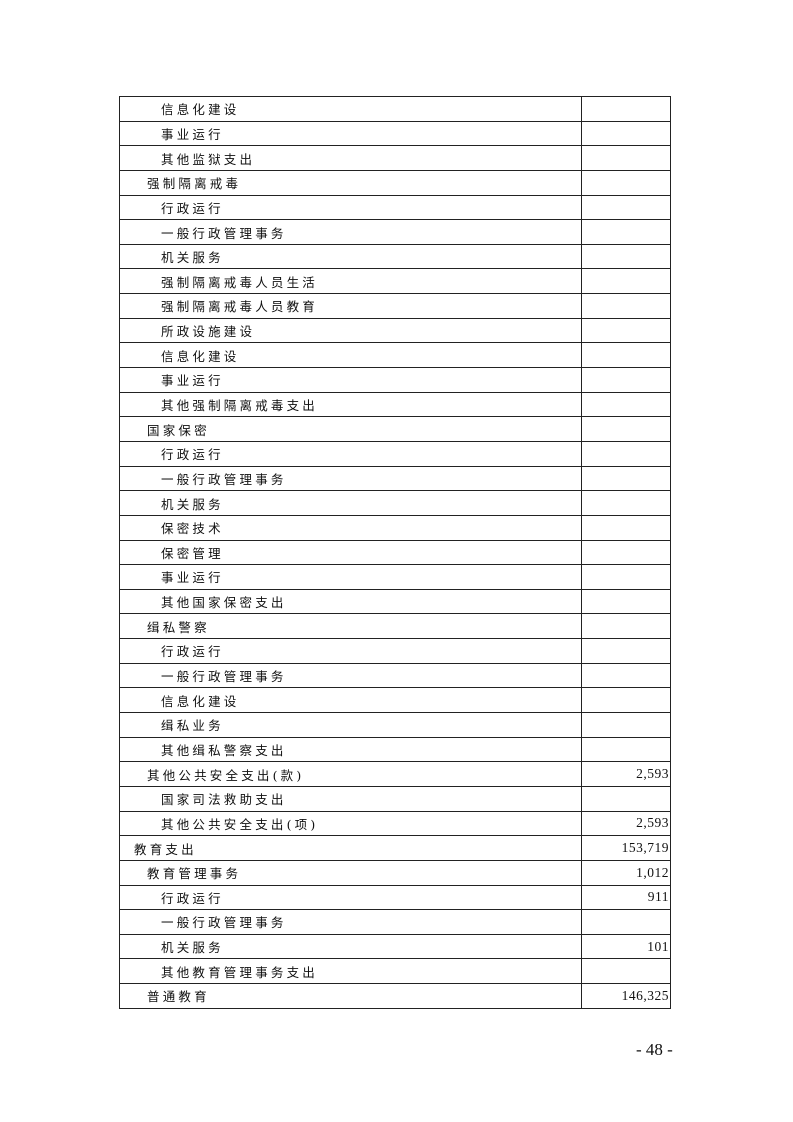  I want to click on table-row: 缉私警察, so click(395, 626).